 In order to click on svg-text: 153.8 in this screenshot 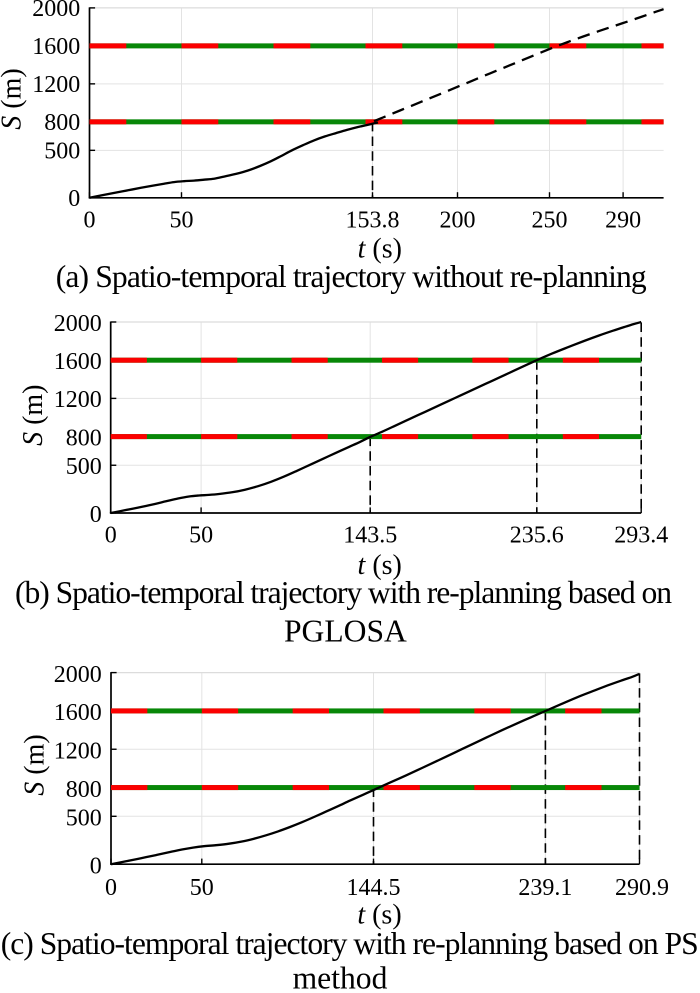, I will do `click(373, 221)`.